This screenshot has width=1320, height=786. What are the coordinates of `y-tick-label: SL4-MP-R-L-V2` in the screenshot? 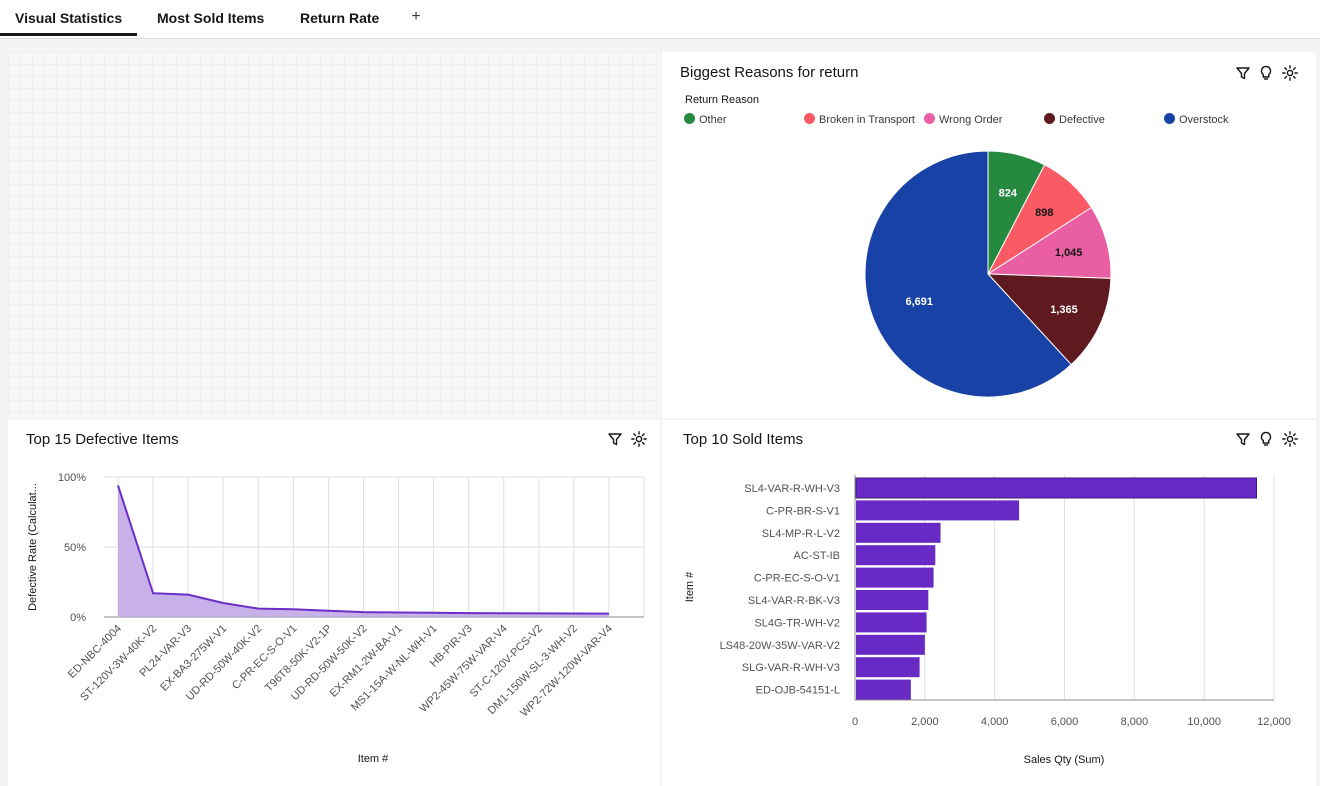 It's located at (801, 534).